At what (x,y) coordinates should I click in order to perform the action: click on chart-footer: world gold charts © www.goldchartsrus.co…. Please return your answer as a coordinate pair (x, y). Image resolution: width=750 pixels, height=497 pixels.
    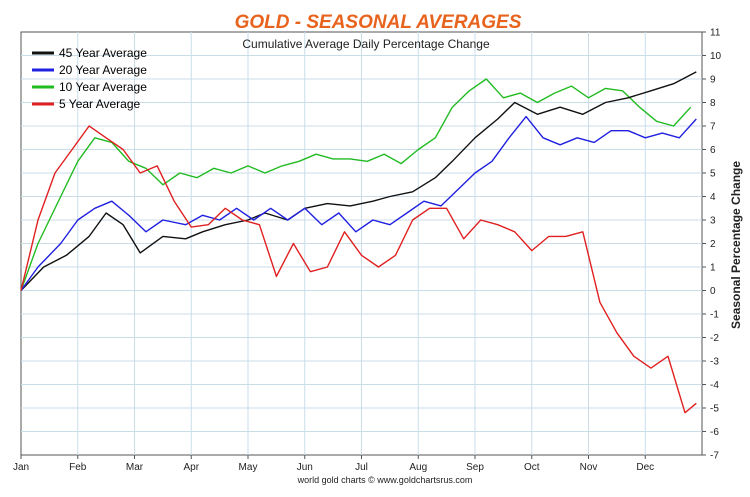
    Looking at the image, I should click on (385, 480).